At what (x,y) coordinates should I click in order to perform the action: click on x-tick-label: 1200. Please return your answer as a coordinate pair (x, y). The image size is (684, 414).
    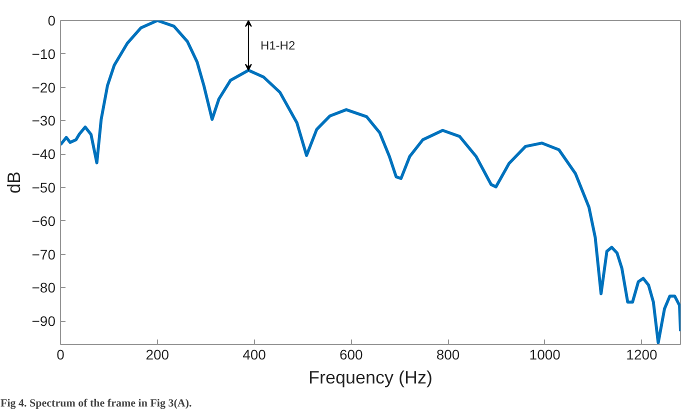
    Looking at the image, I should click on (642, 354).